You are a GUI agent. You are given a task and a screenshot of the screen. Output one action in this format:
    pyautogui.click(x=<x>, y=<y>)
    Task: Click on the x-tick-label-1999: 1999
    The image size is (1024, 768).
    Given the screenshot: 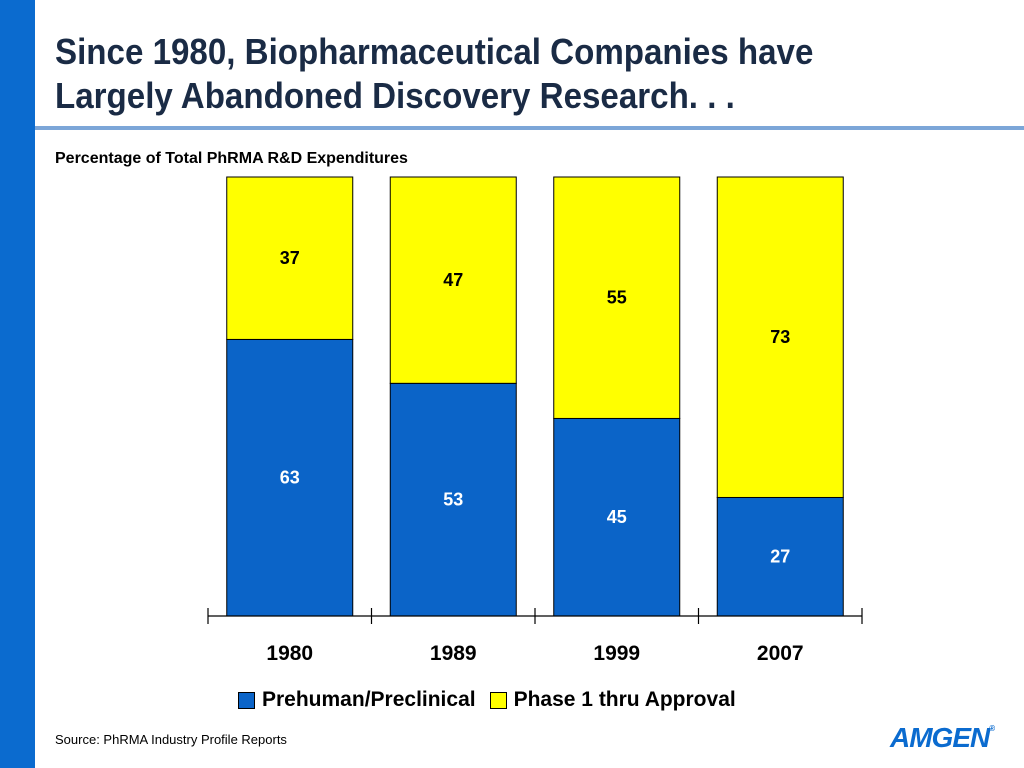 What is the action you would take?
    pyautogui.click(x=616, y=653)
    